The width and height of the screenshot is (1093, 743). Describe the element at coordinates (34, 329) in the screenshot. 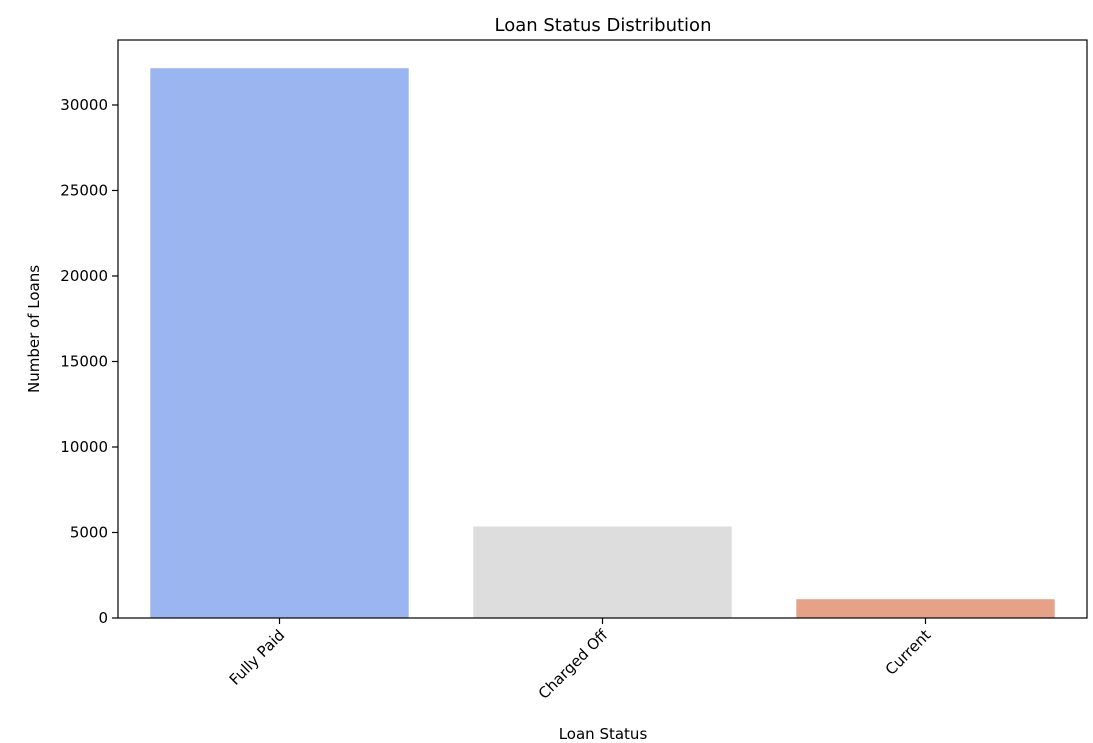

I see `y-axis-title: Number of Loans` at that location.